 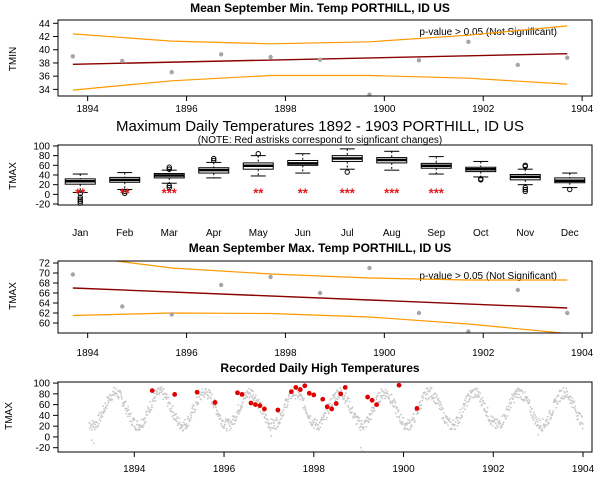 I want to click on month-label: Mar, so click(x=170, y=233).